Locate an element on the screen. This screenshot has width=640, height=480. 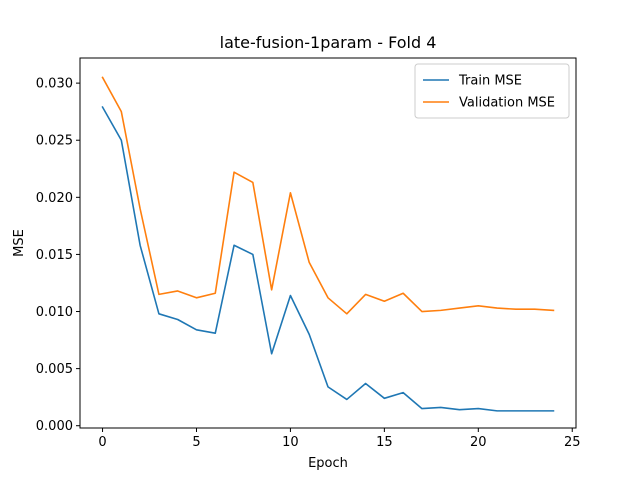
y-tick-label: 0.010 is located at coordinates (54, 312).